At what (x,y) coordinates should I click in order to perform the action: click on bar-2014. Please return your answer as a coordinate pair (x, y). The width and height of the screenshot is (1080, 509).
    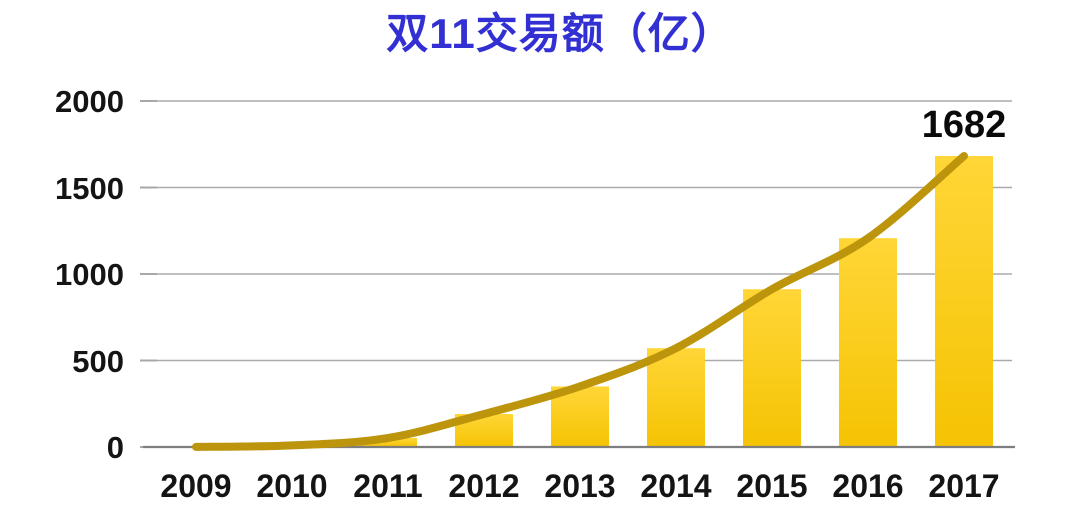
    Looking at the image, I should click on (676, 397).